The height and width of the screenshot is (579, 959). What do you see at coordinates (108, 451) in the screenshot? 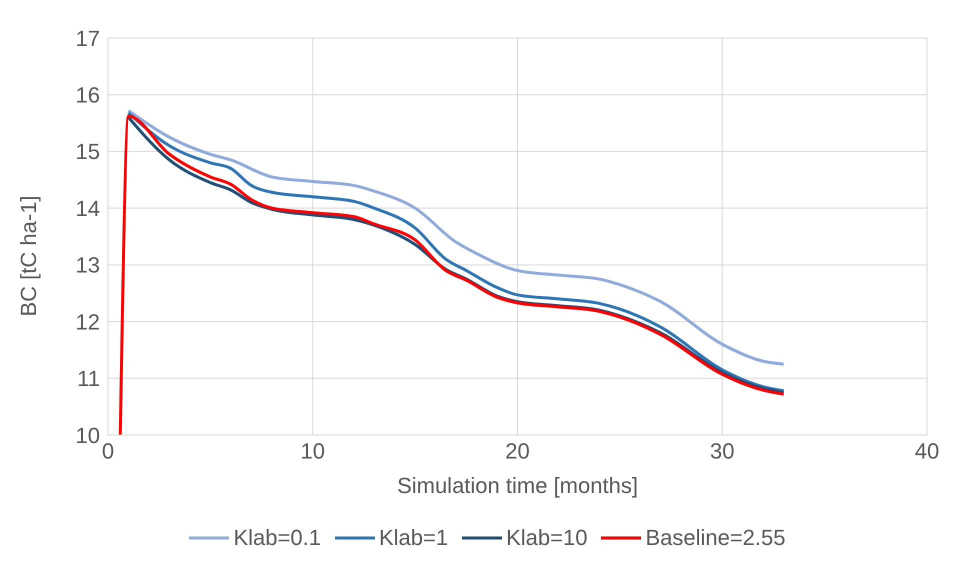
I see `x-tick-label: 0` at bounding box center [108, 451].